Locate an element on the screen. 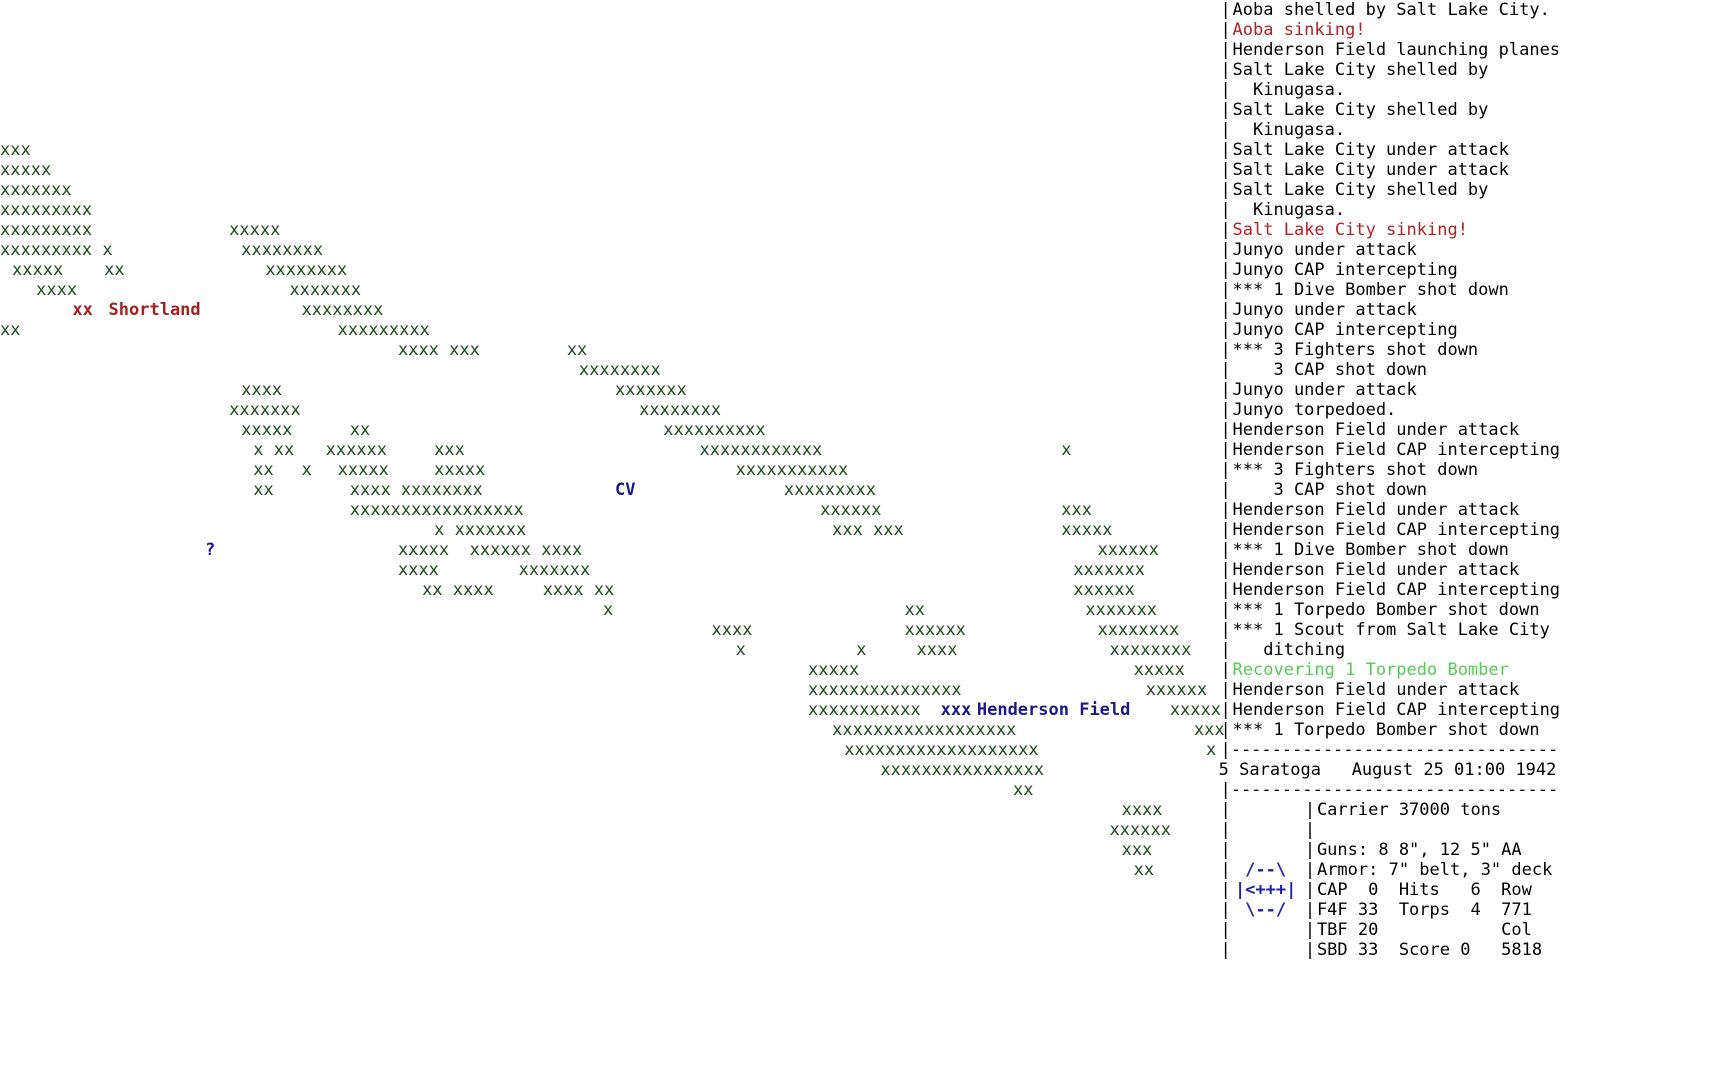 The height and width of the screenshot is (1080, 1728). log-line: 3 CAP shot down is located at coordinates (1329, 370).